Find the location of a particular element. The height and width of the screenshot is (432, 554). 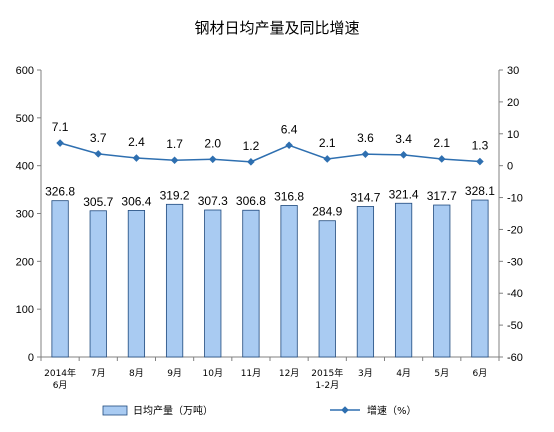

left-axis-tick-label: 500 is located at coordinates (25, 119).